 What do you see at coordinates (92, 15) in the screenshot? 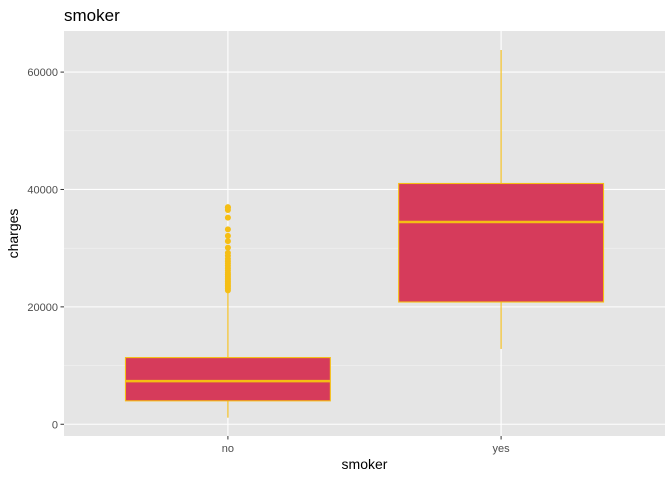
I see `chart-title: smoker` at bounding box center [92, 15].